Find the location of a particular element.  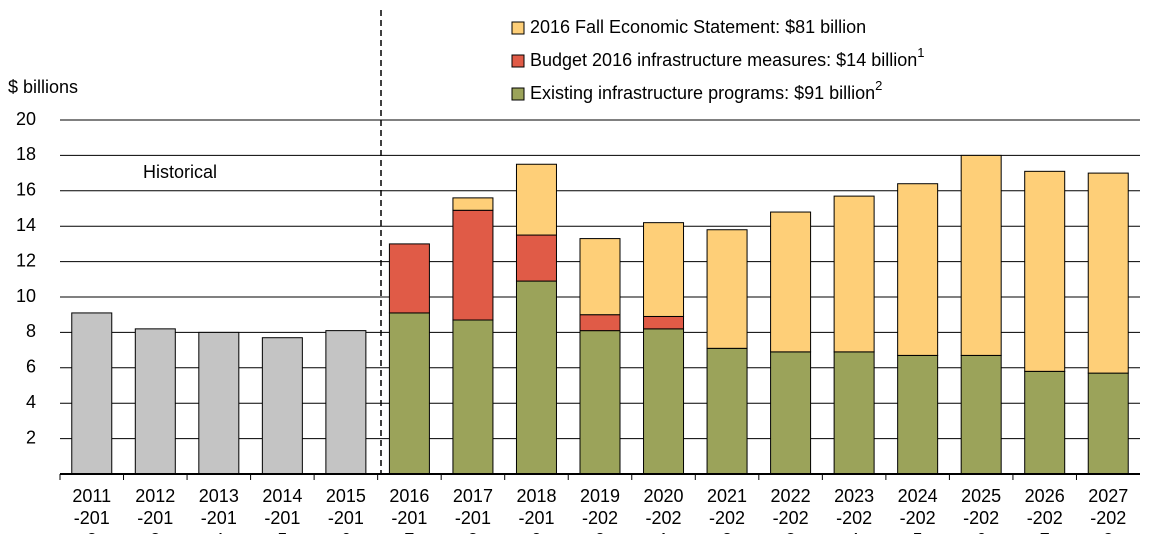

x-tick-label: 2012-2013 is located at coordinates (155, 510).